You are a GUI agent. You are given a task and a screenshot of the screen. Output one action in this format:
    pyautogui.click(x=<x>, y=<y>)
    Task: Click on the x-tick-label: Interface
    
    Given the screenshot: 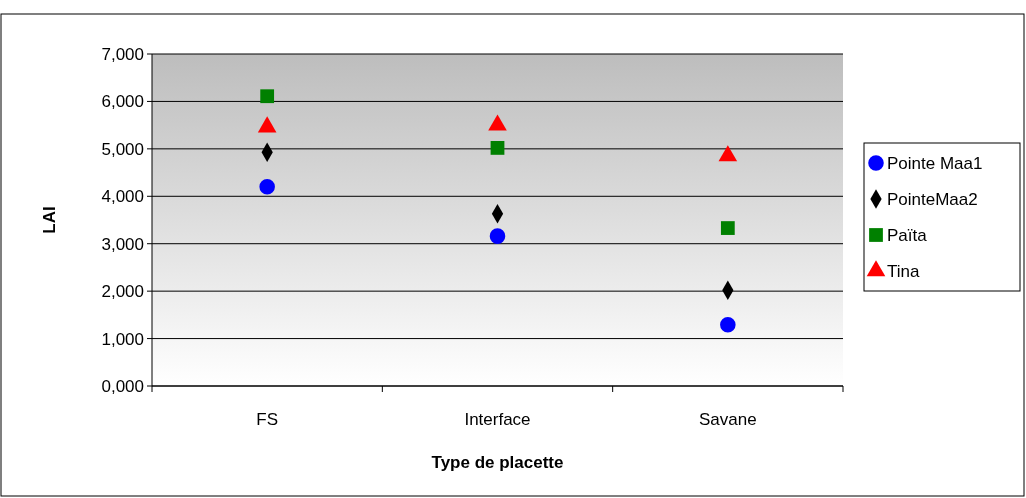 What is the action you would take?
    pyautogui.click(x=497, y=419)
    